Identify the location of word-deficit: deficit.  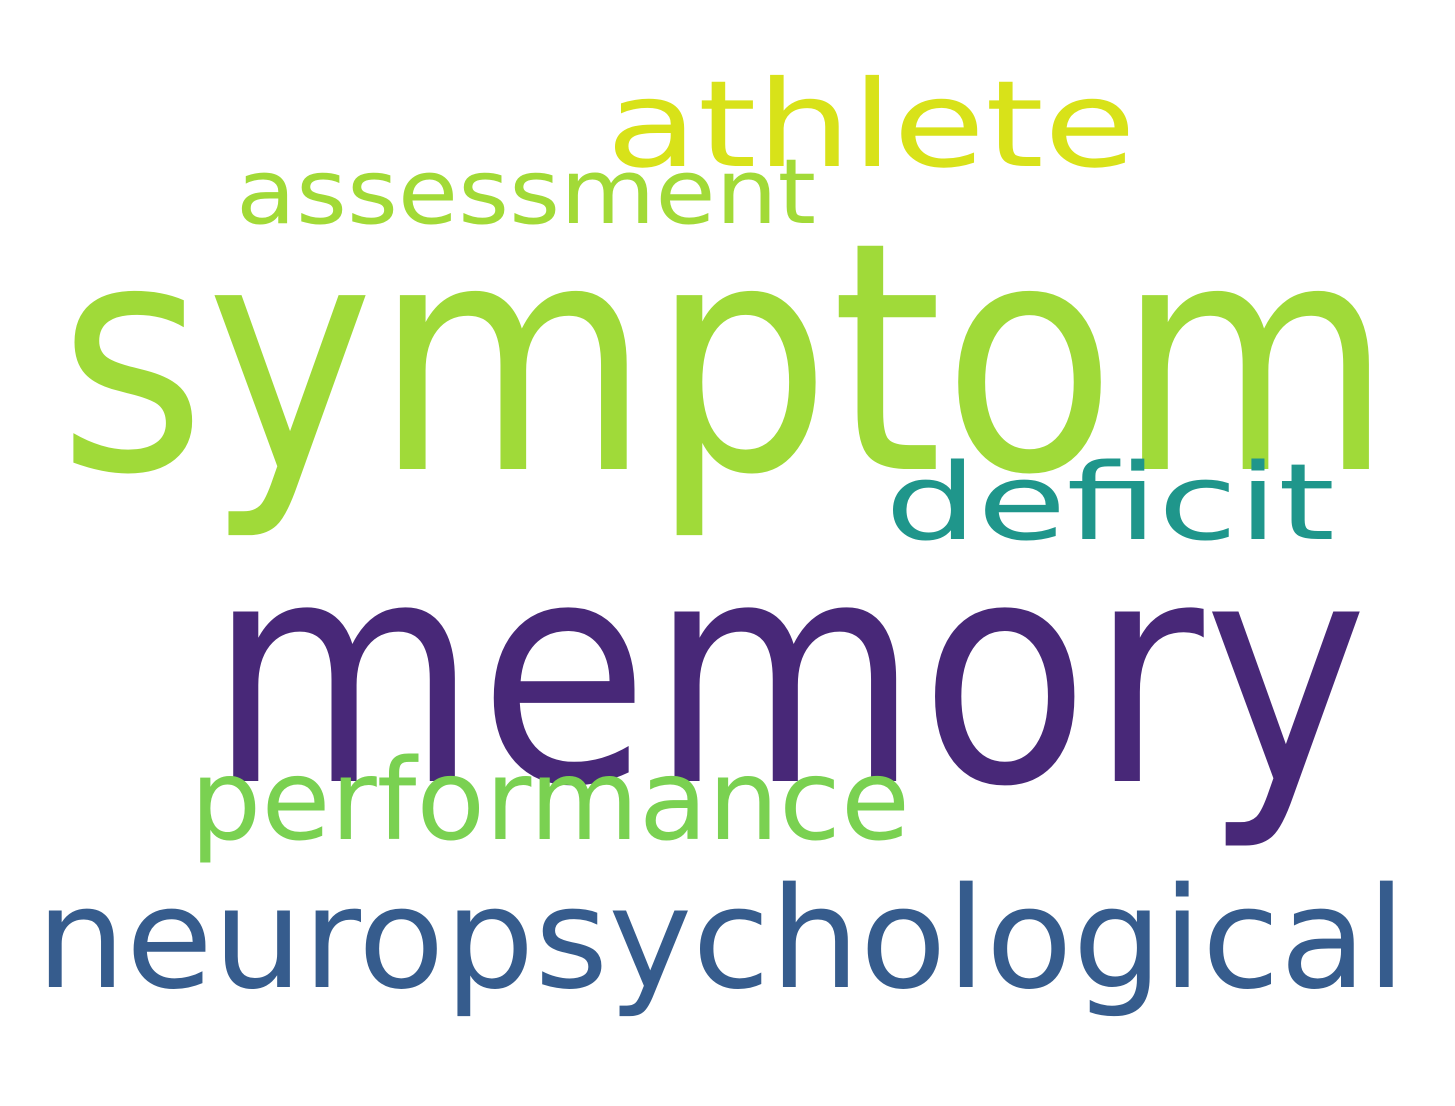
(1110, 502).